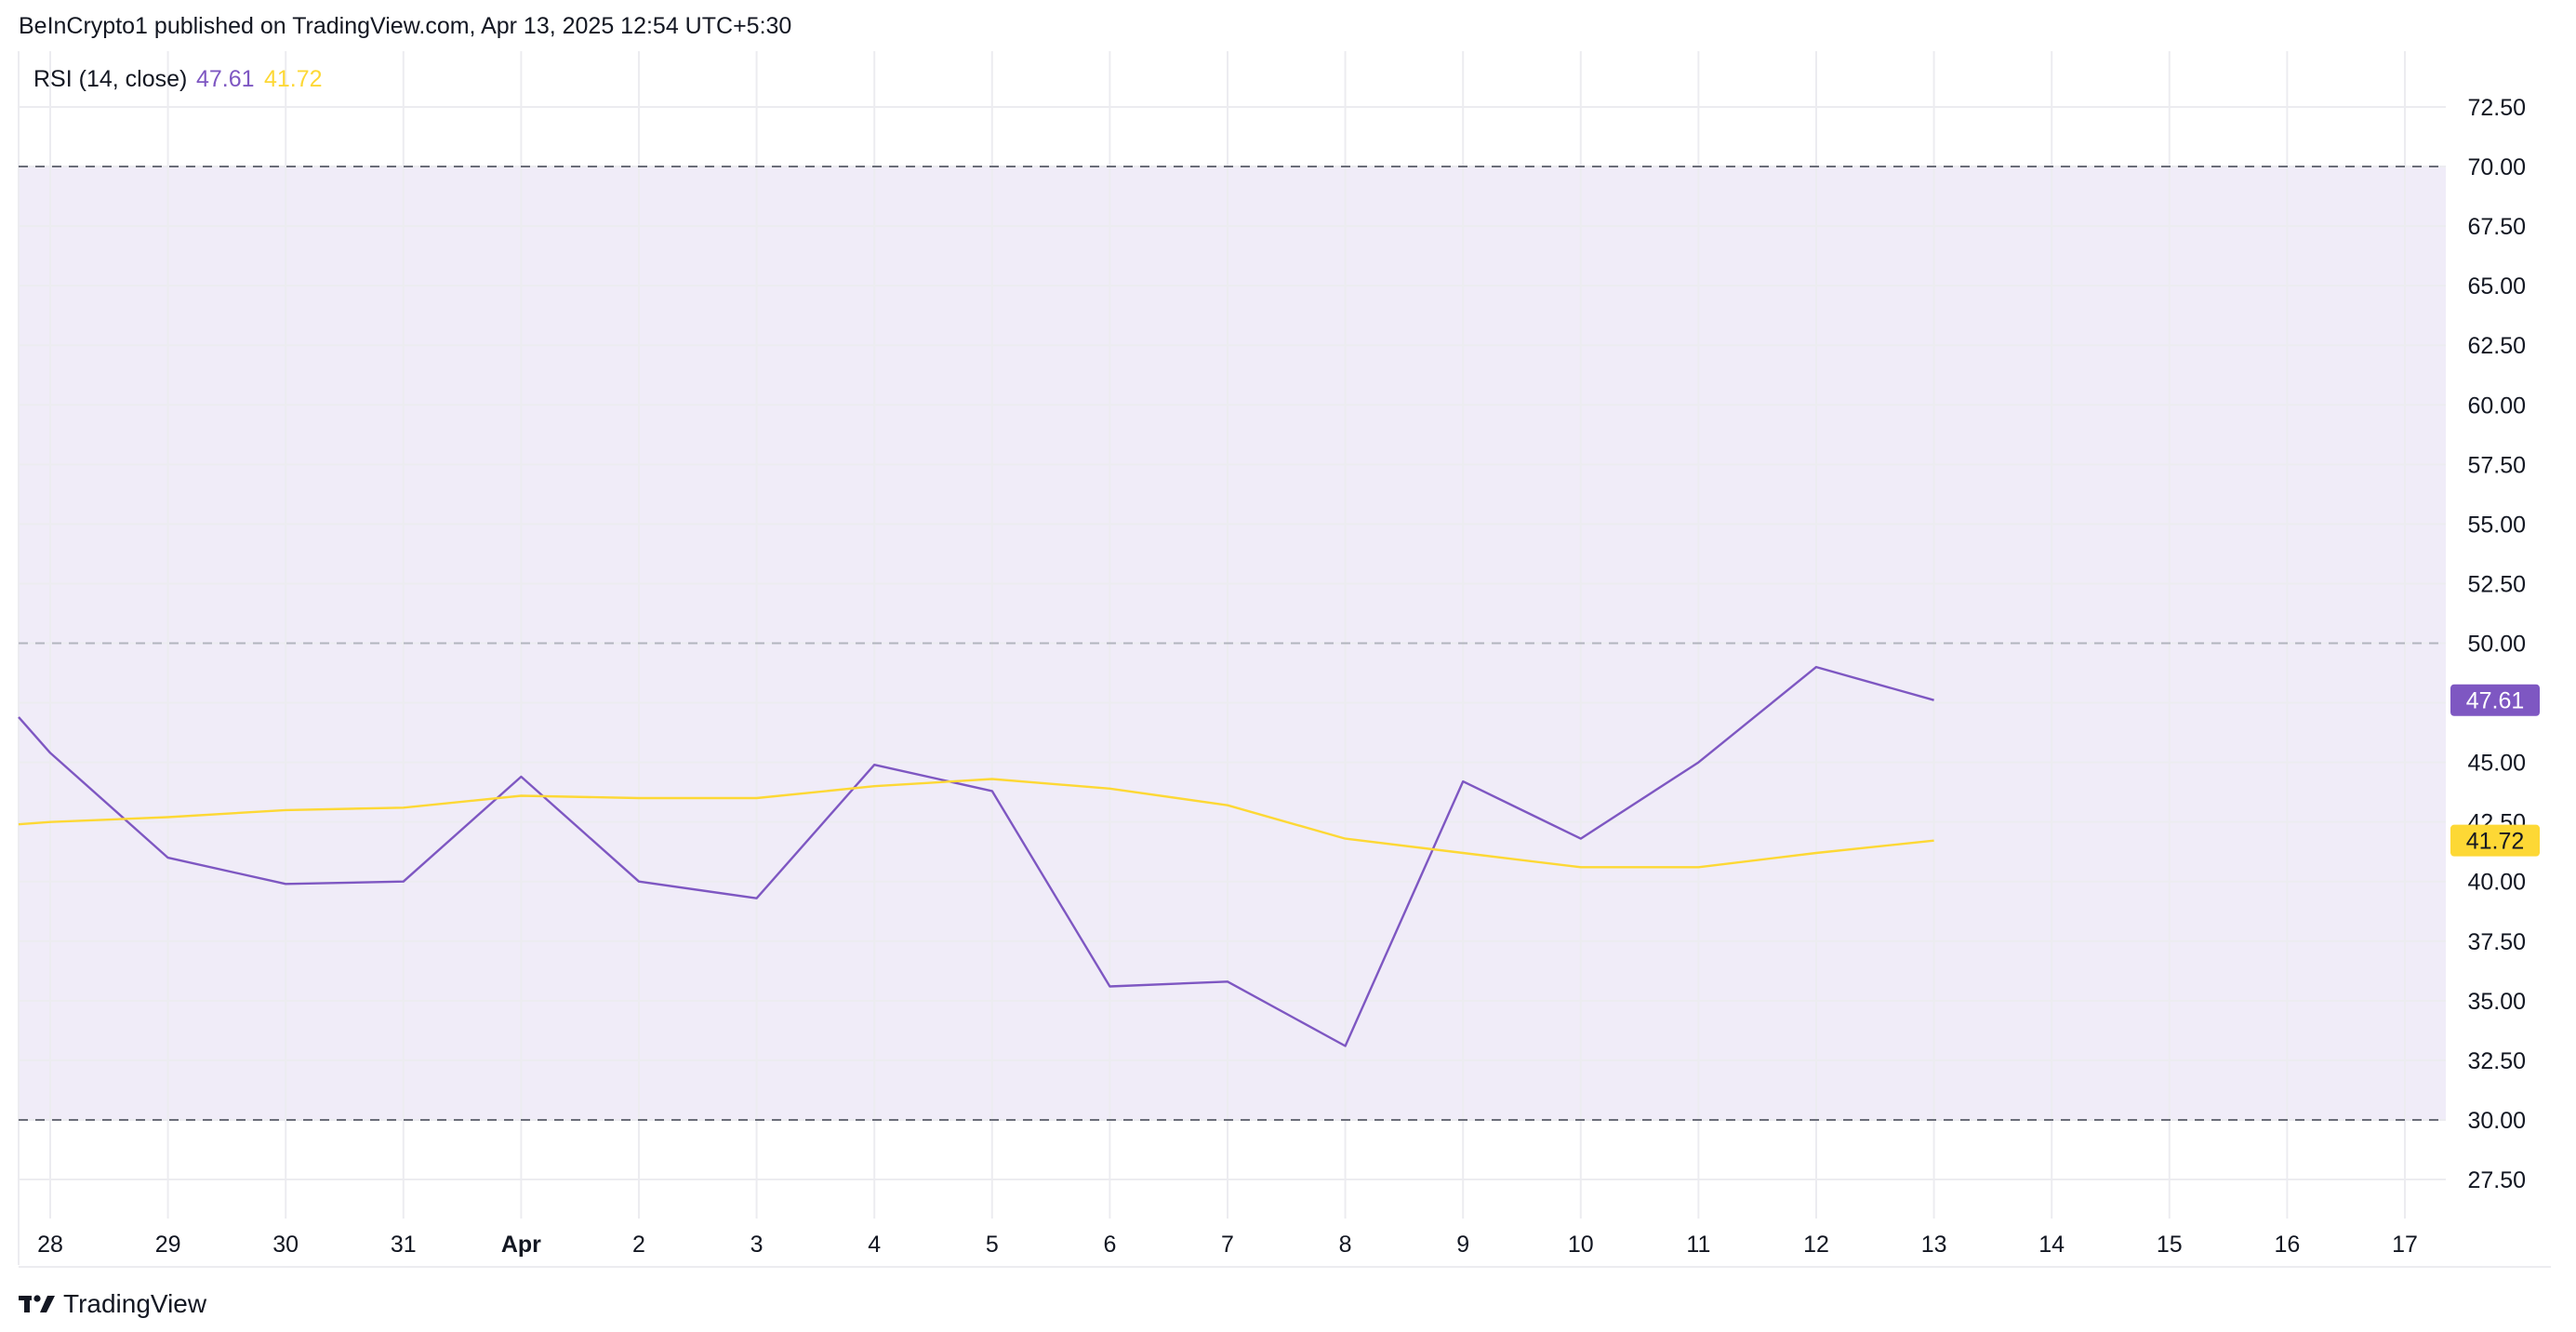 The height and width of the screenshot is (1332, 2576). What do you see at coordinates (2496, 227) in the screenshot?
I see `y-tick-label: 67.50` at bounding box center [2496, 227].